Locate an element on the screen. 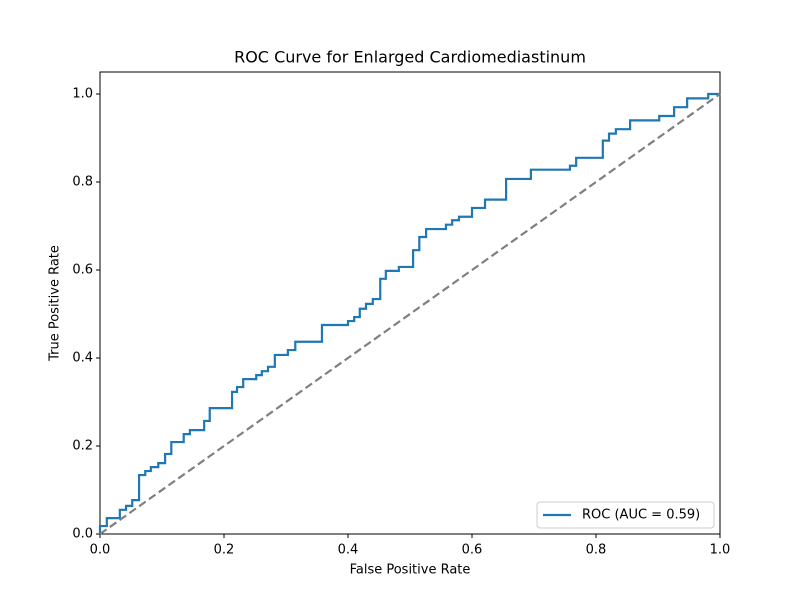  x-tick-label: 0.0 is located at coordinates (100, 550).